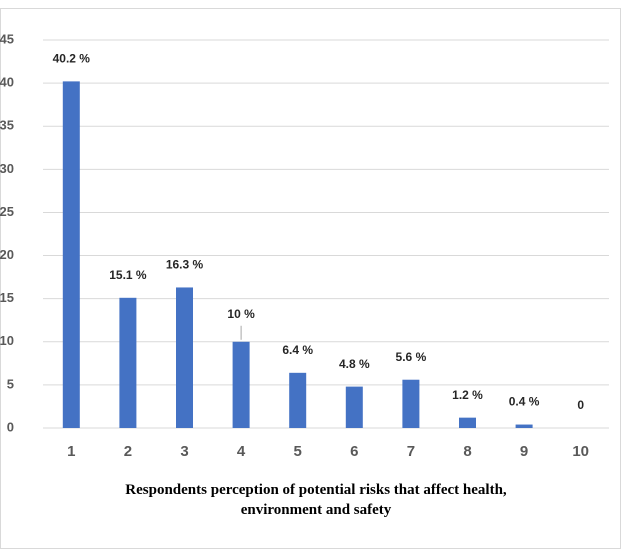 This screenshot has width=626, height=554. What do you see at coordinates (7, 297) in the screenshot?
I see `y-tick-label: 15` at bounding box center [7, 297].